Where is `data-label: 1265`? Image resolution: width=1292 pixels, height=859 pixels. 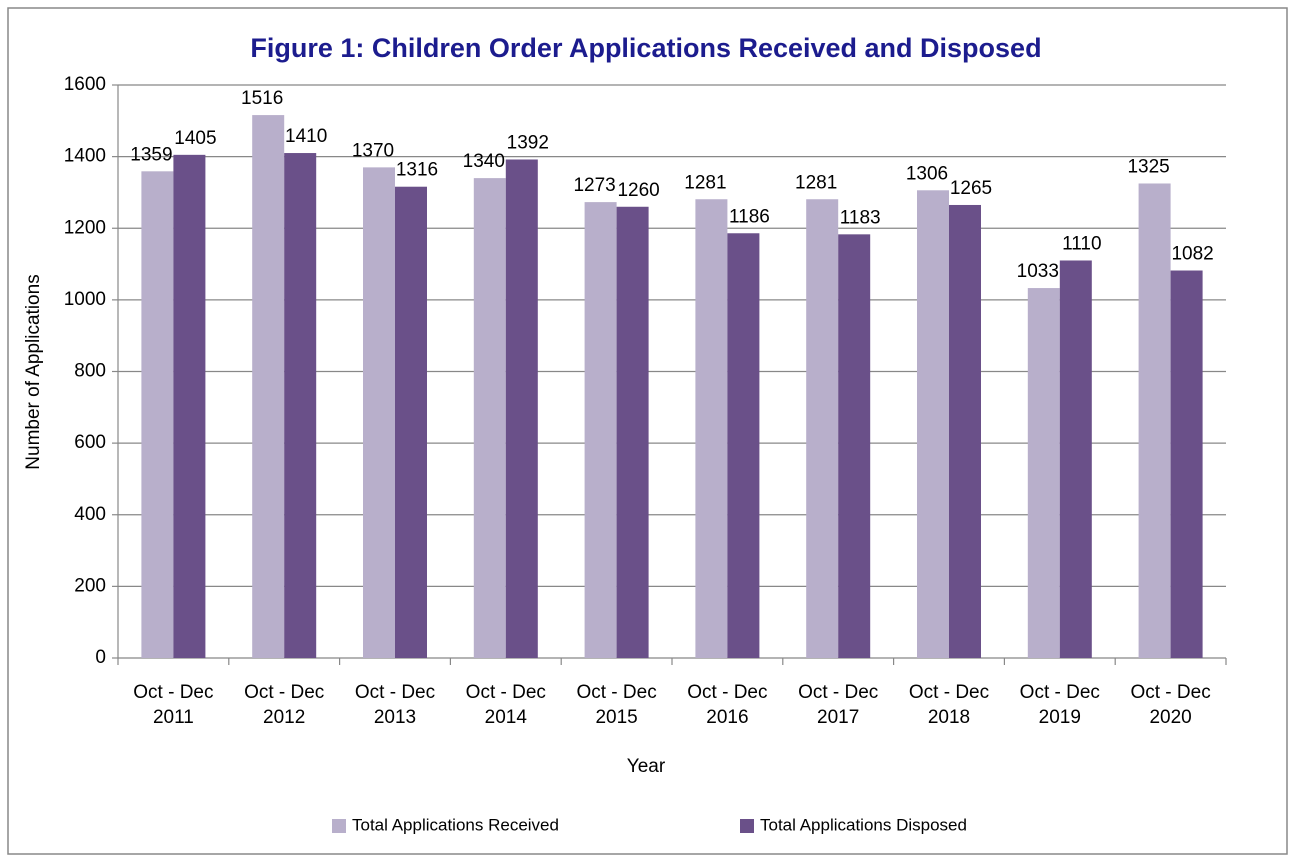 data-label: 1265 is located at coordinates (971, 188).